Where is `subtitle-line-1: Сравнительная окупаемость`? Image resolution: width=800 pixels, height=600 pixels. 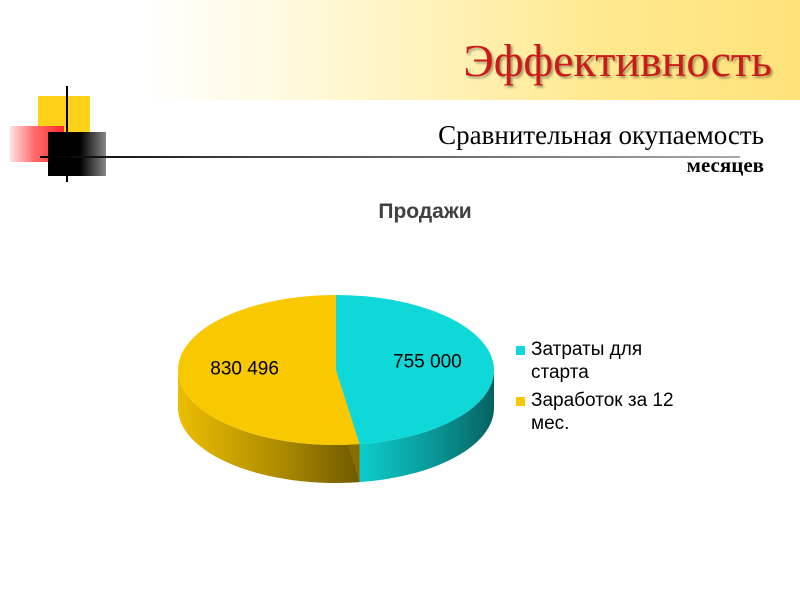
subtitle-line-1: Сравнительная окупаемость is located at coordinates (601, 135).